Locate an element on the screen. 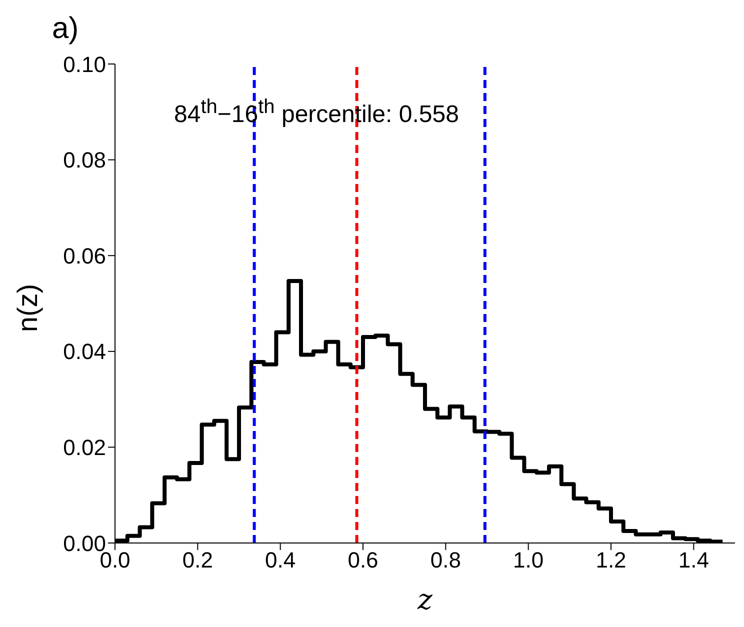 The image size is (744, 627). annotation: 84$^{th}$−16$^{th}$ percentile: 0.558 is located at coordinates (316, 112).